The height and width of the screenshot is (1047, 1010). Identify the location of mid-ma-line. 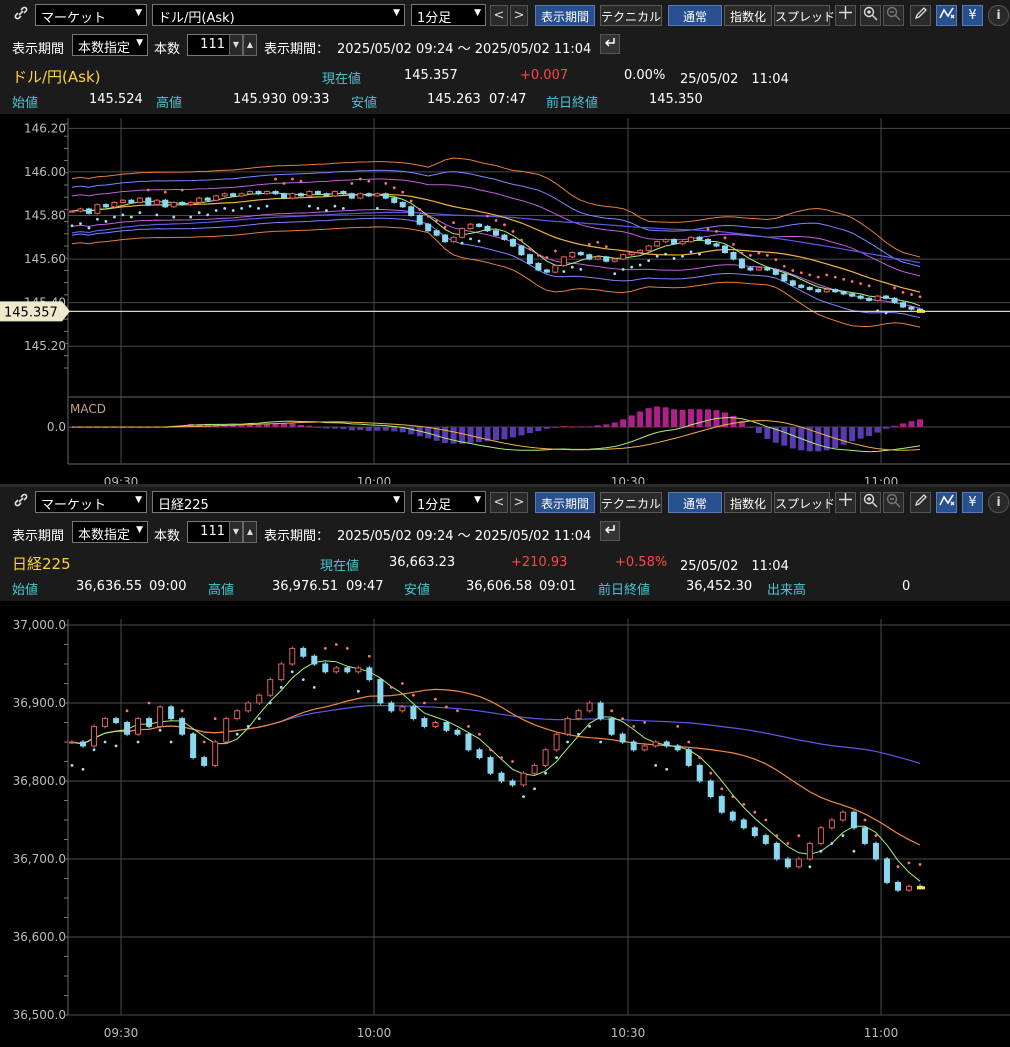
(496, 243).